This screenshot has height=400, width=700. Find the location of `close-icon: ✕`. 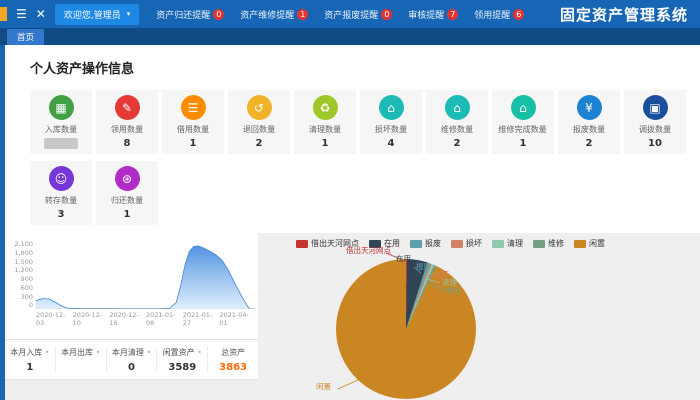

close-icon: ✕ is located at coordinates (40, 14).